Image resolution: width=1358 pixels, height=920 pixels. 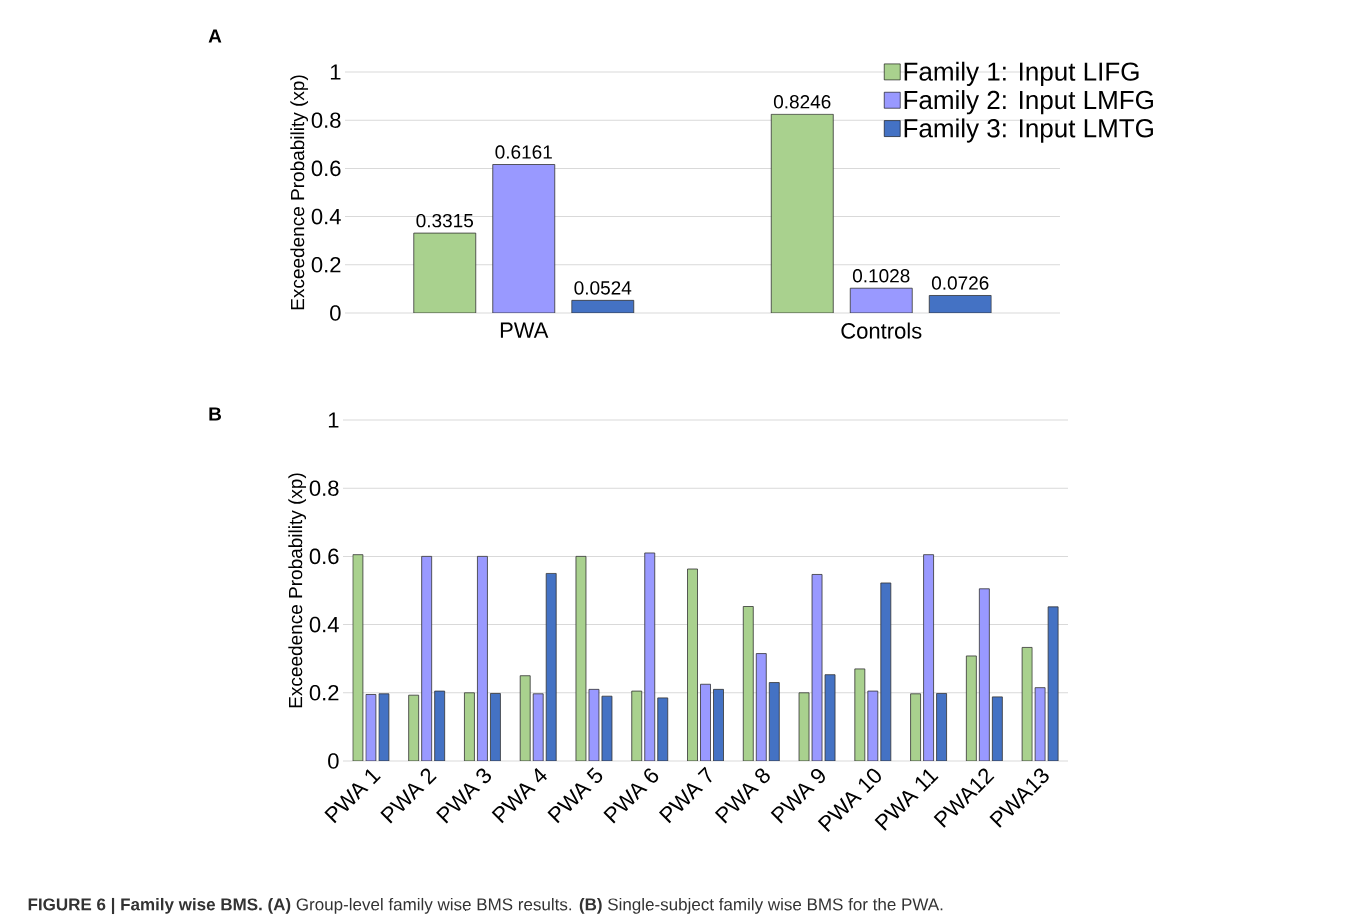 I want to click on legend-label: Family 1: Input LIFG, so click(x=1021, y=73).